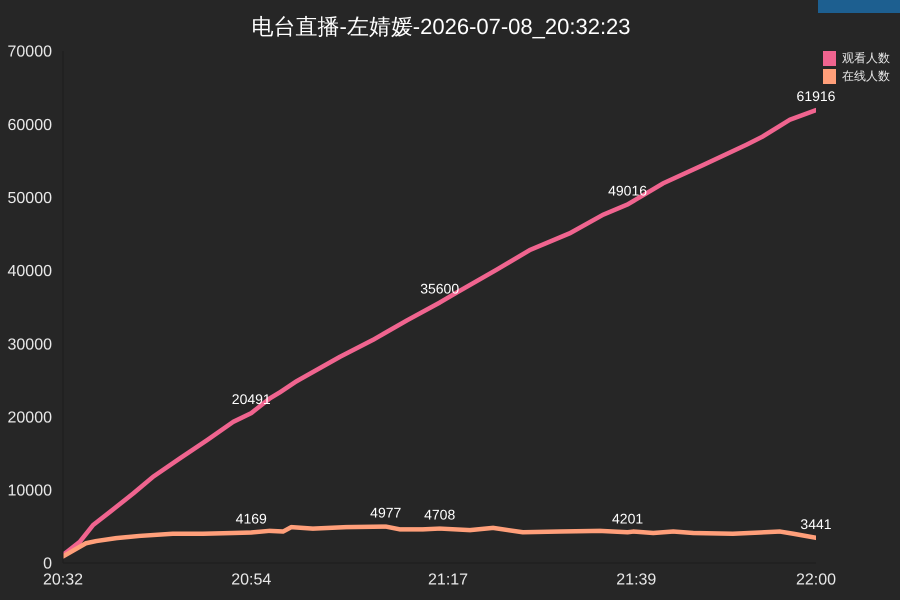 The image size is (900, 600). I want to click on data-label: 4977, so click(386, 512).